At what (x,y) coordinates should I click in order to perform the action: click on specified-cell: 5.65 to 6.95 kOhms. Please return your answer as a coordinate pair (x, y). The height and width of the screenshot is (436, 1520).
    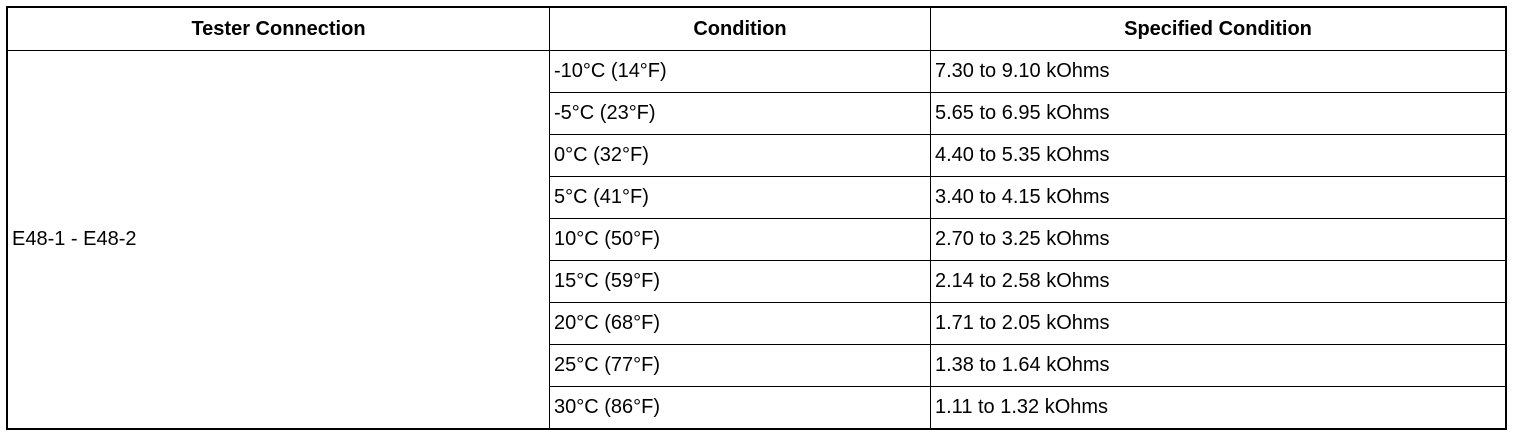
    Looking at the image, I should click on (1218, 113).